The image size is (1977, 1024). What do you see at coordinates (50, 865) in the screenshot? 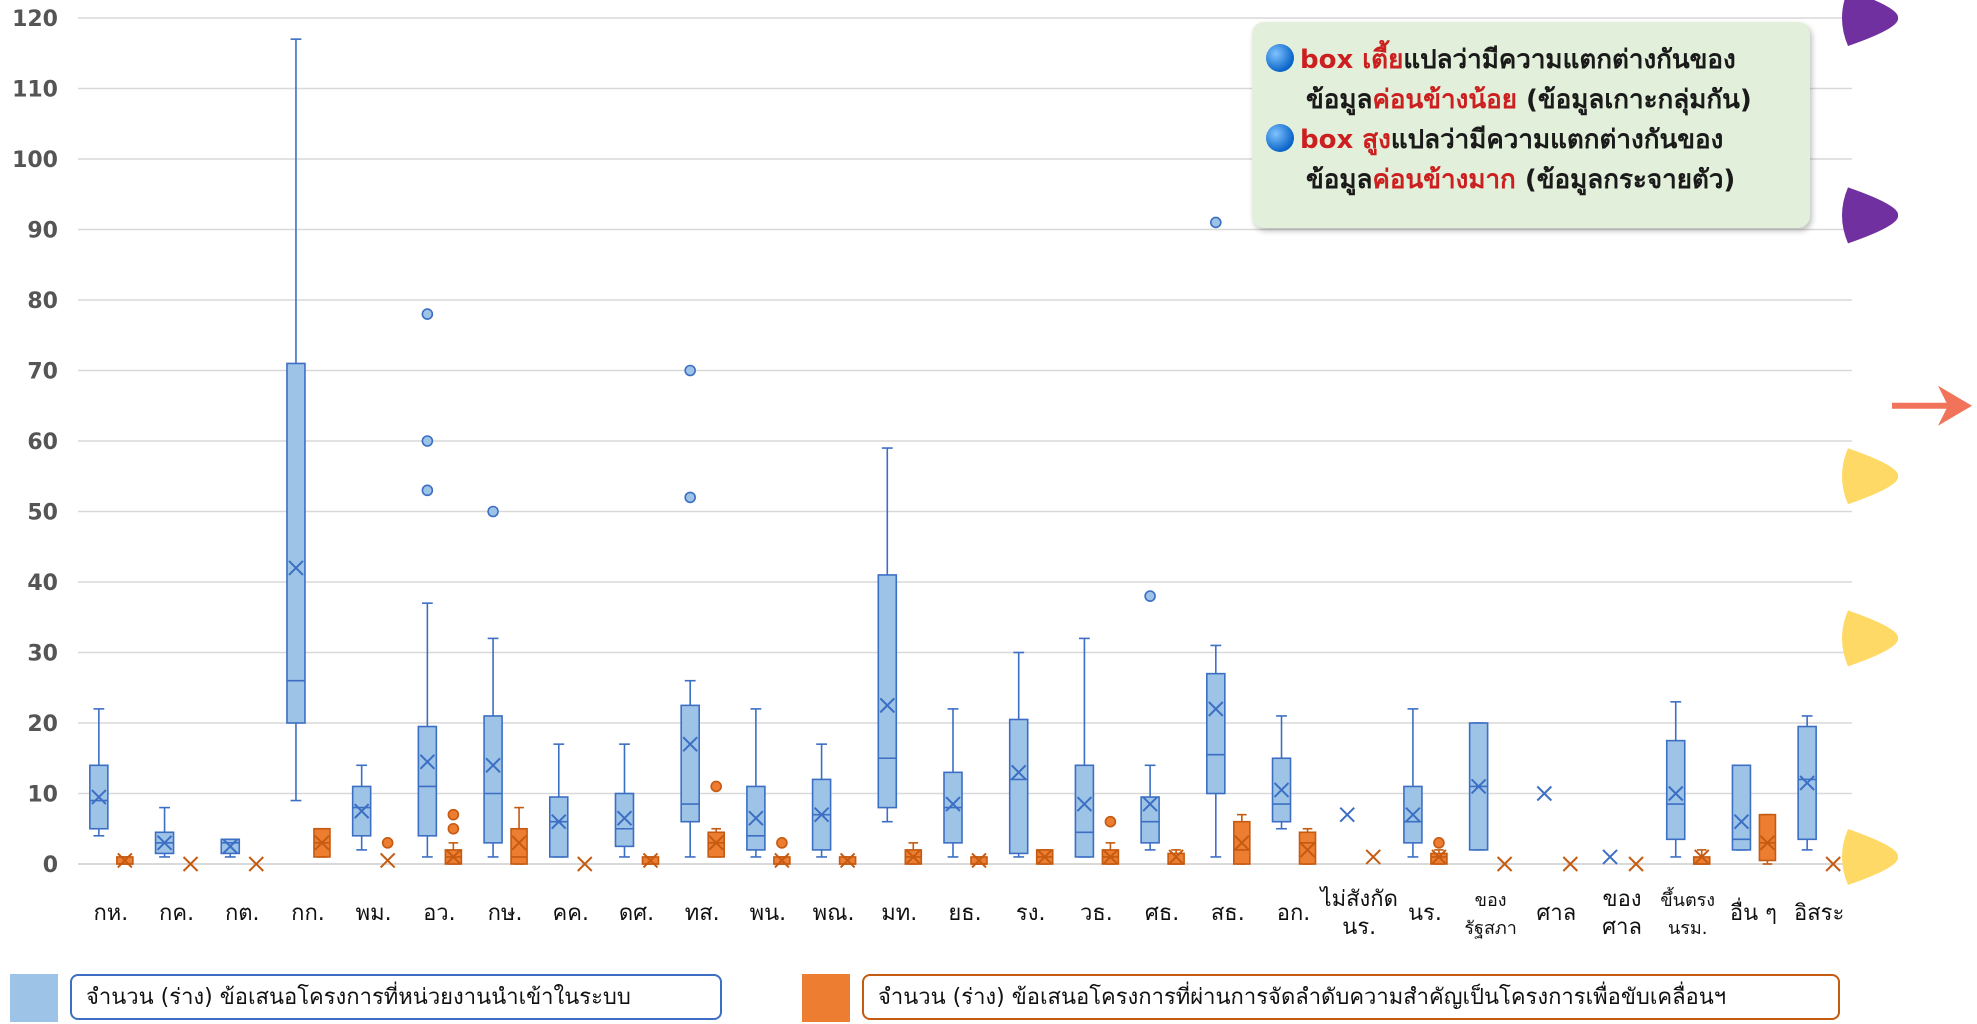
I see `y-tick-label: 0` at bounding box center [50, 865].